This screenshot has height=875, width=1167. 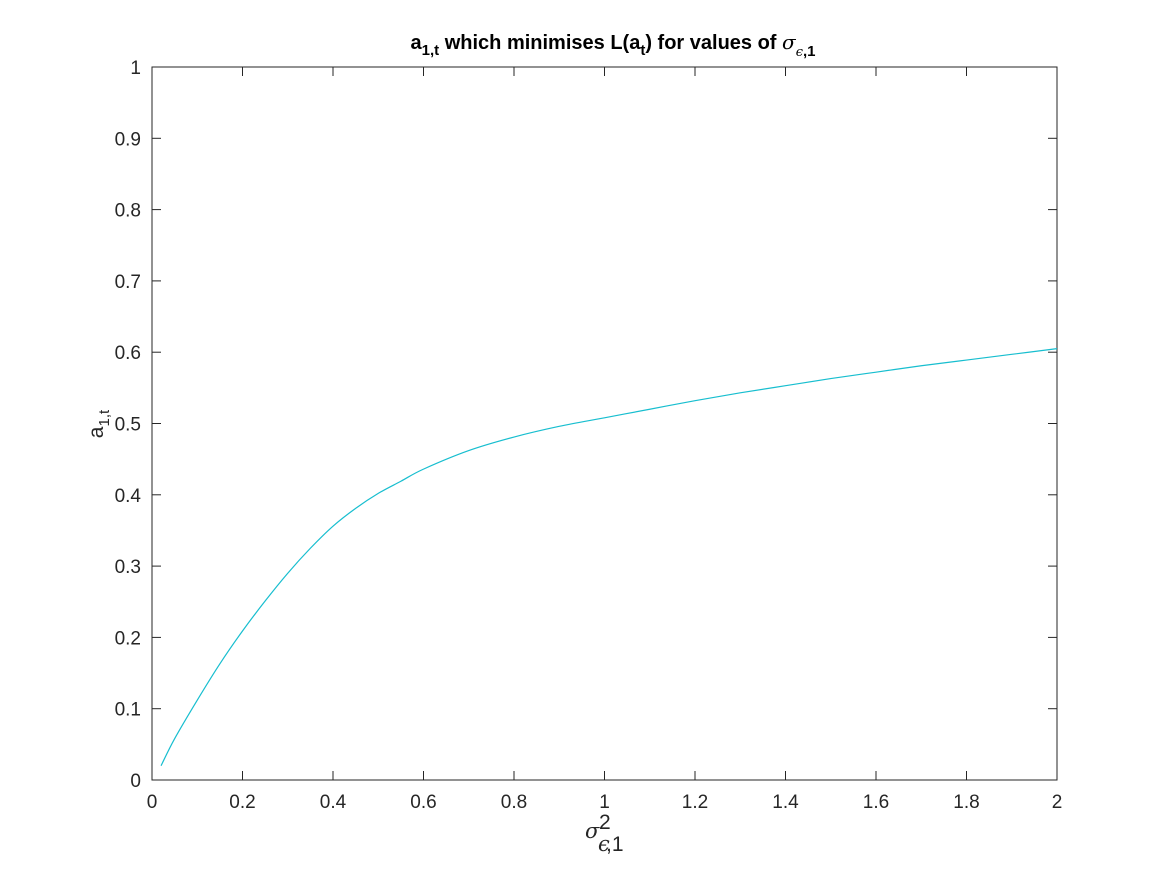 I want to click on y-tick-label: 0, so click(x=135, y=781).